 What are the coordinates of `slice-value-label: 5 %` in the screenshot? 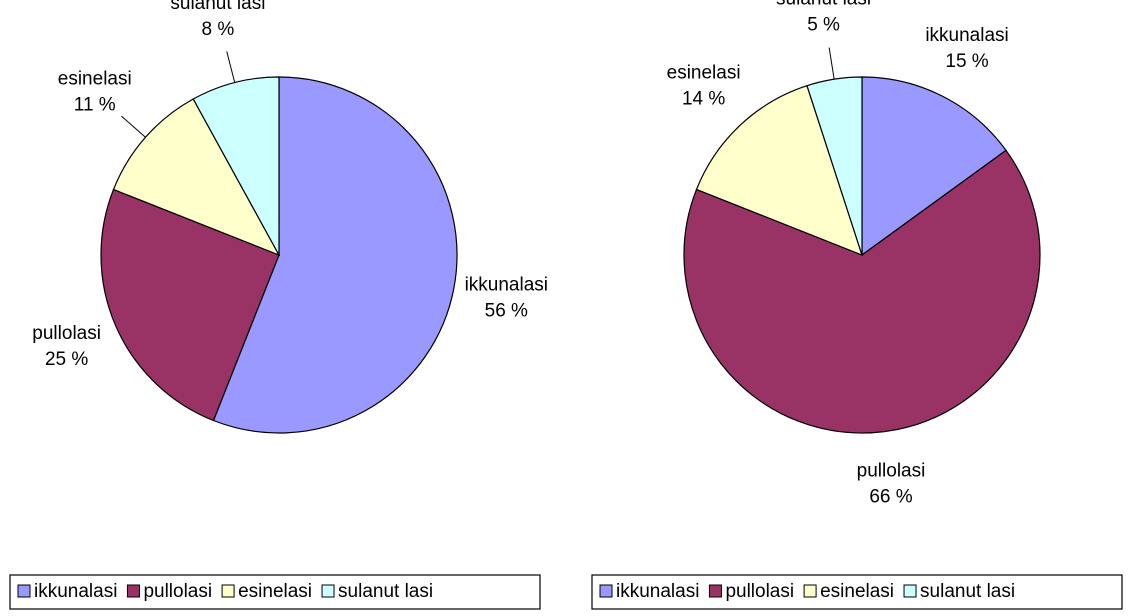 It's located at (823, 24).